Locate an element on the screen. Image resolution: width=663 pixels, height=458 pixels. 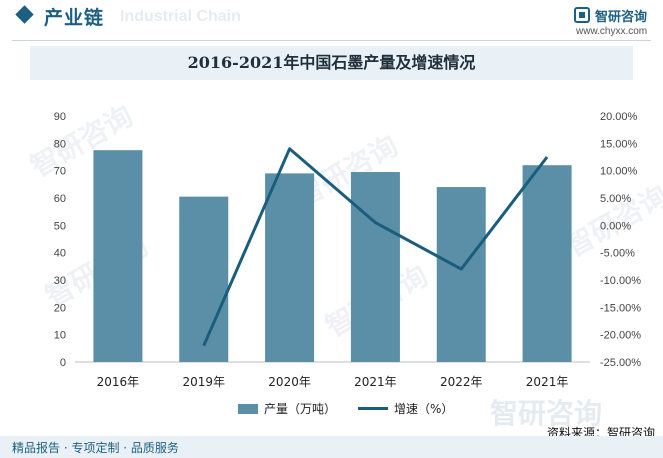
legend: 产量（万吨） 增速（%） is located at coordinates (331, 410).